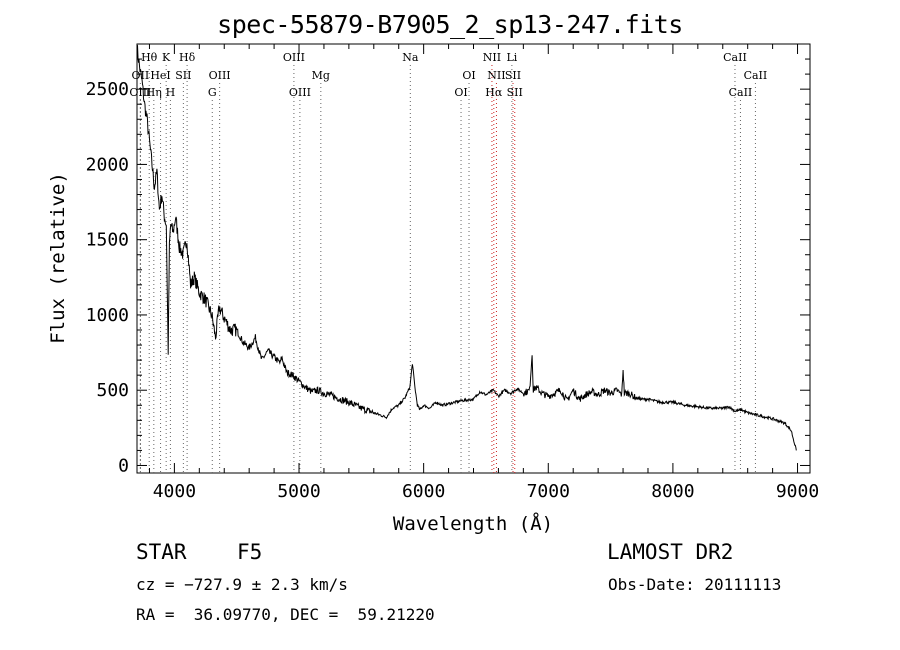 The width and height of the screenshot is (900, 650). I want to click on y-tick-label: 500, so click(112, 390).